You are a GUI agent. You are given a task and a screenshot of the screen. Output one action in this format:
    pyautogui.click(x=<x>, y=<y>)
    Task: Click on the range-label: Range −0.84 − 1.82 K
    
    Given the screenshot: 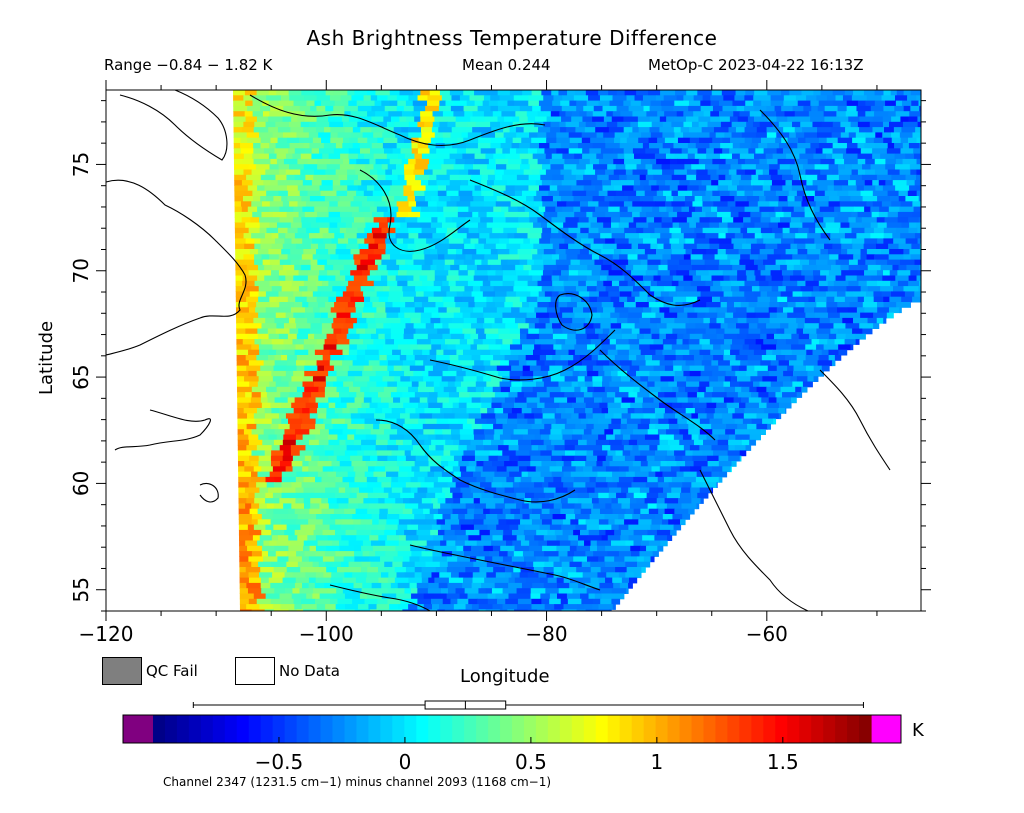 What is the action you would take?
    pyautogui.click(x=188, y=65)
    